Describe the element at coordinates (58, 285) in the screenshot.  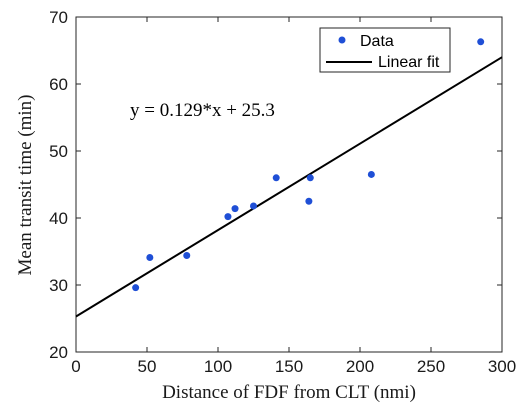
I see `y-tick-label: 30` at that location.